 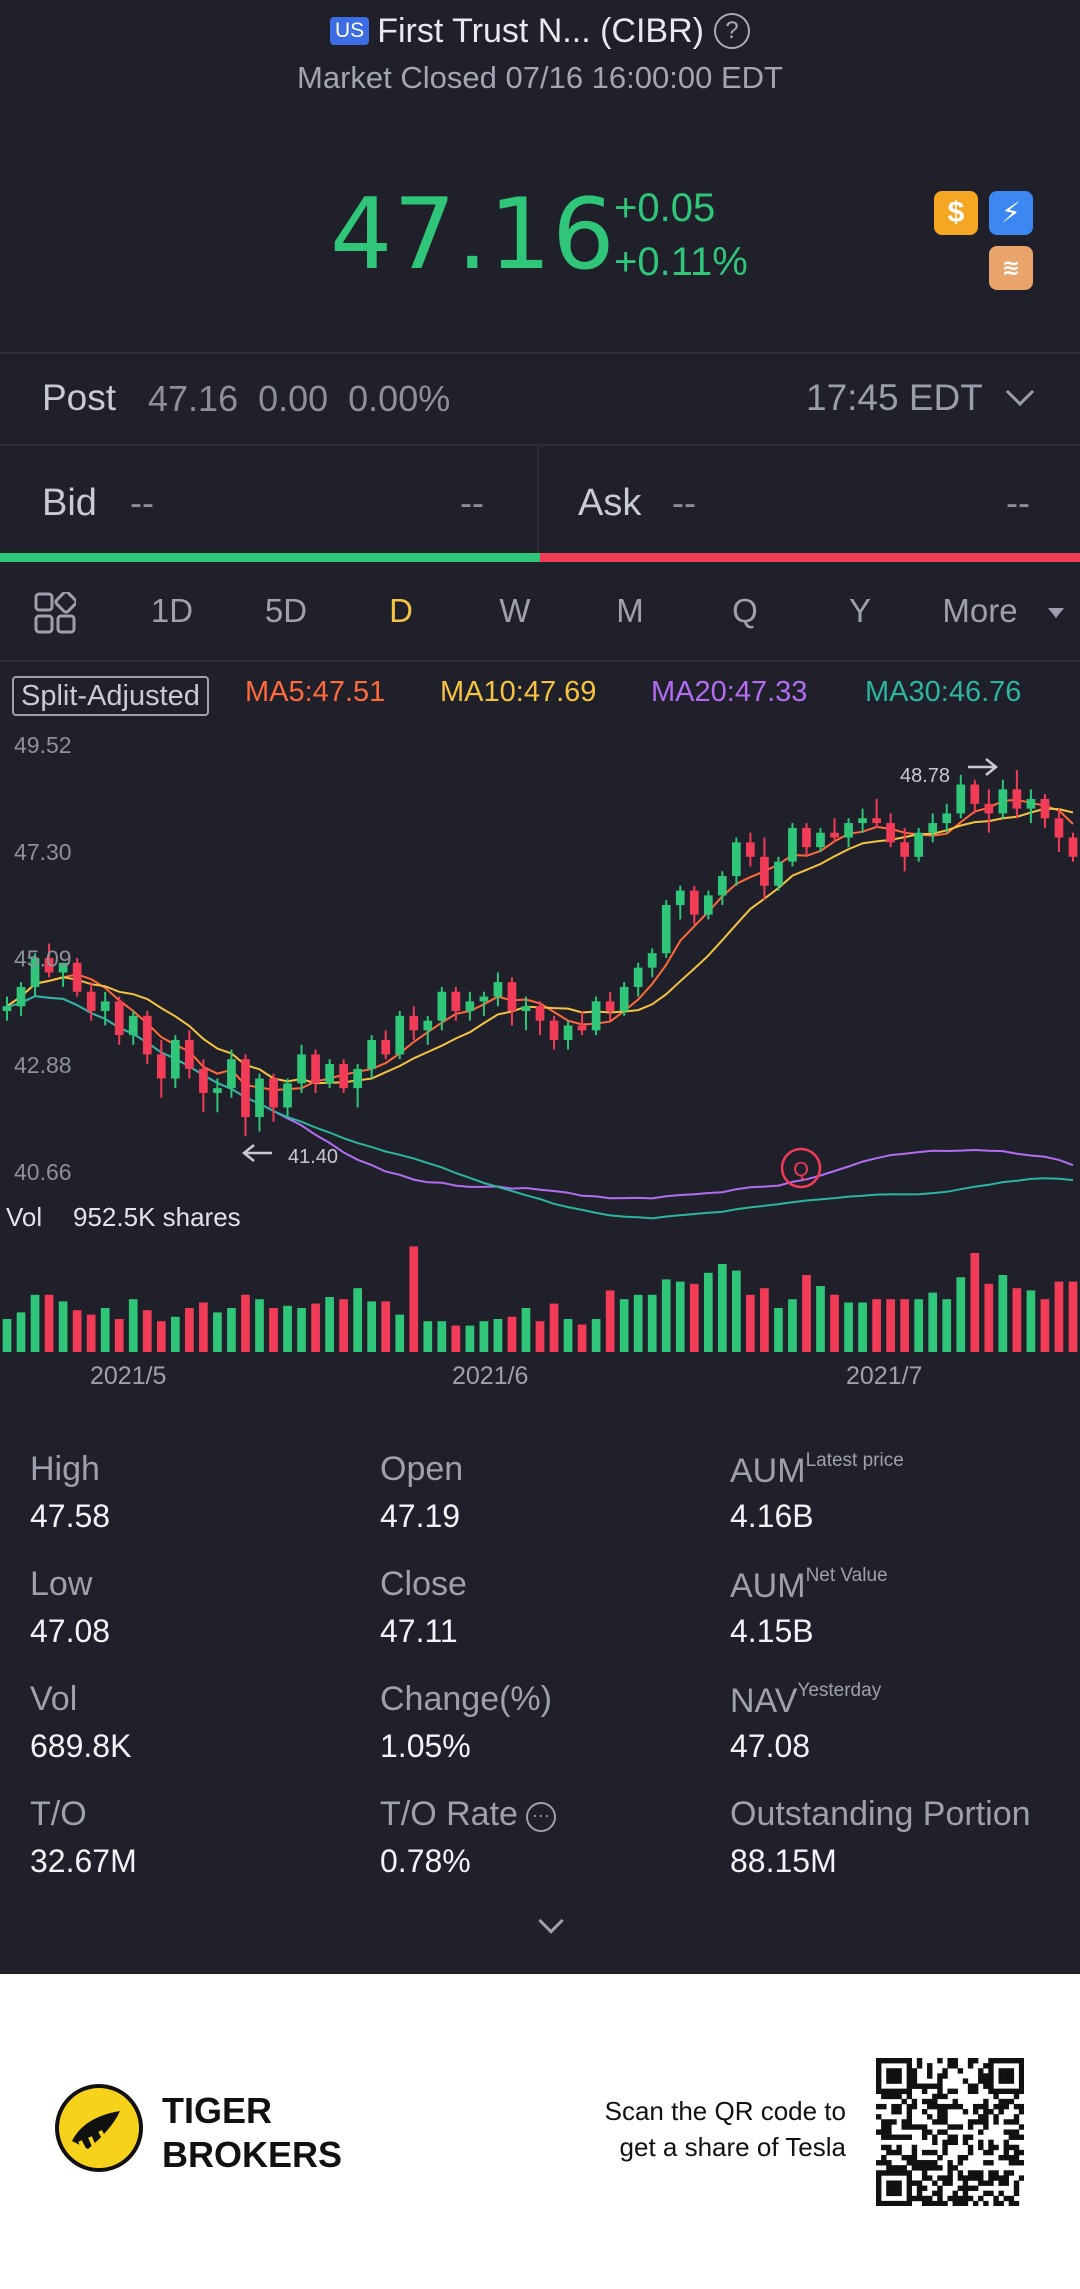 I want to click on x-axis-label: 2021/6, so click(x=490, y=1376).